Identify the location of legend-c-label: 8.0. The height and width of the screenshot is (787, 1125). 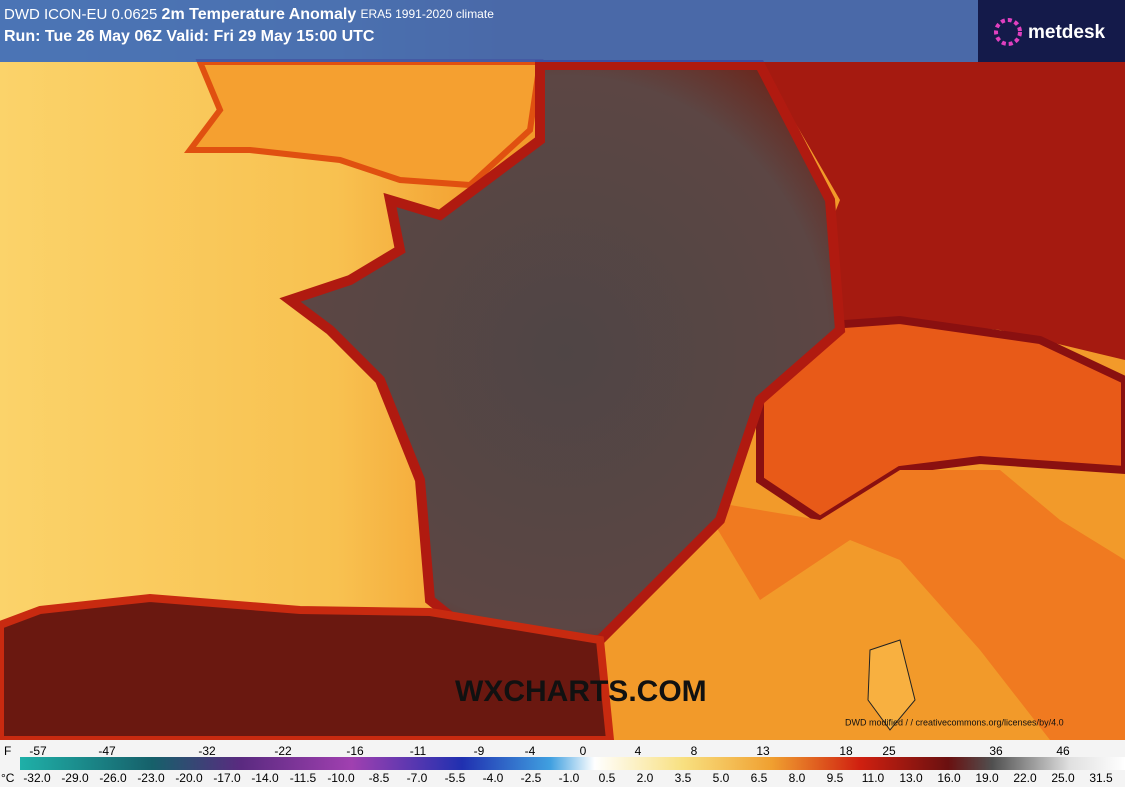
(797, 778).